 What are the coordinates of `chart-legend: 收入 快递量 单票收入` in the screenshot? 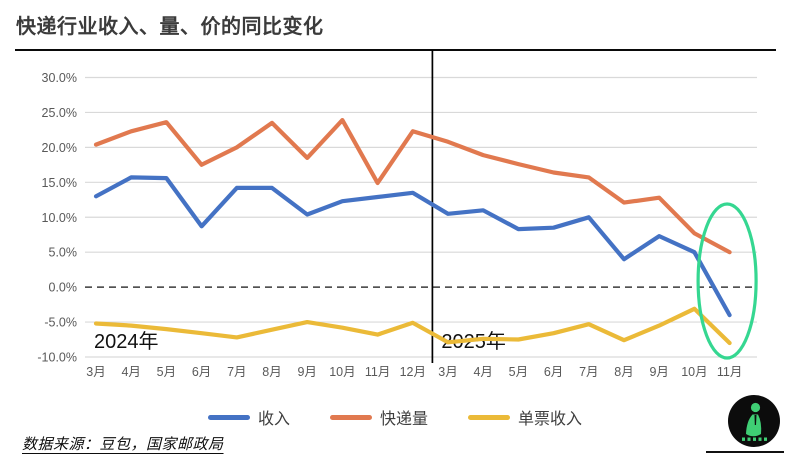 It's located at (395, 417).